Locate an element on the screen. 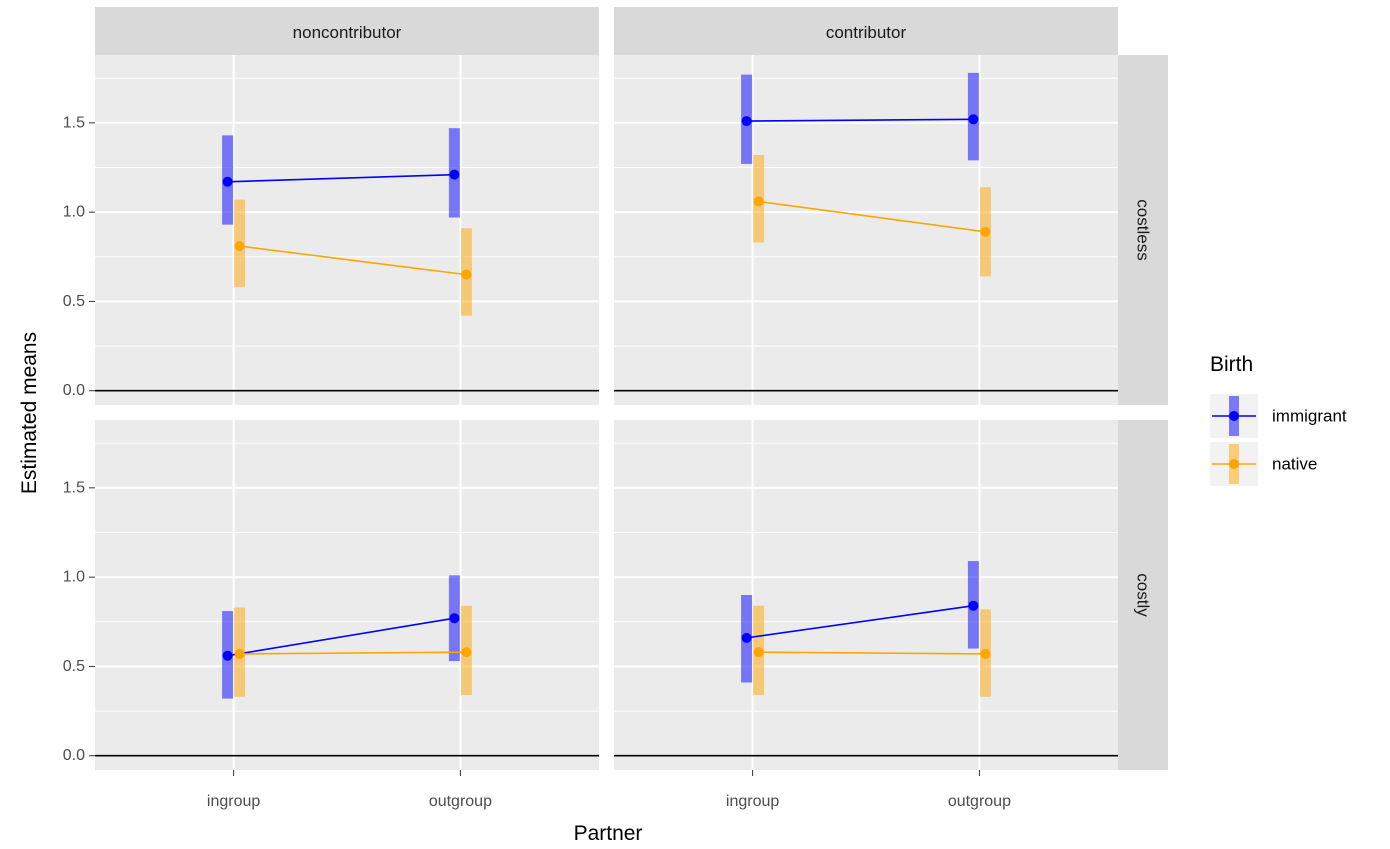  panel-contributor-costly is located at coordinates (866, 595).